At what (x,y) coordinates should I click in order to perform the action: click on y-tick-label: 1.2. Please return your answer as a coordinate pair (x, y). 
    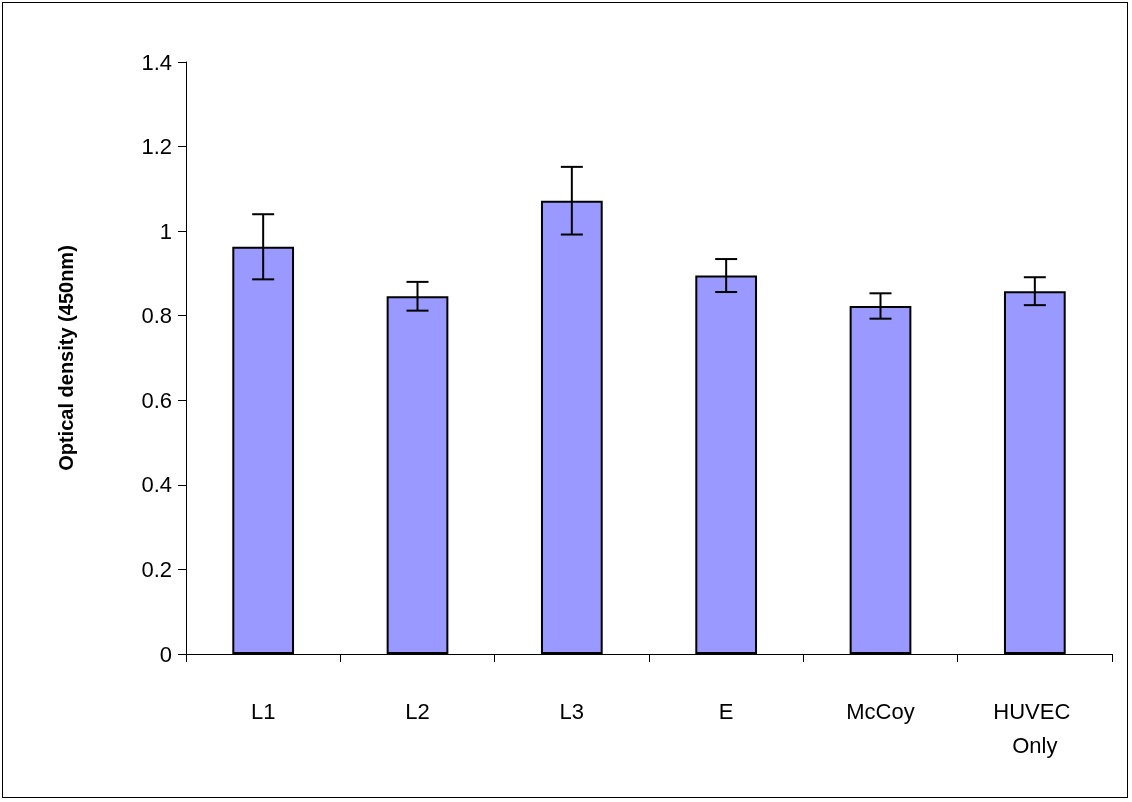
    Looking at the image, I should click on (156, 147).